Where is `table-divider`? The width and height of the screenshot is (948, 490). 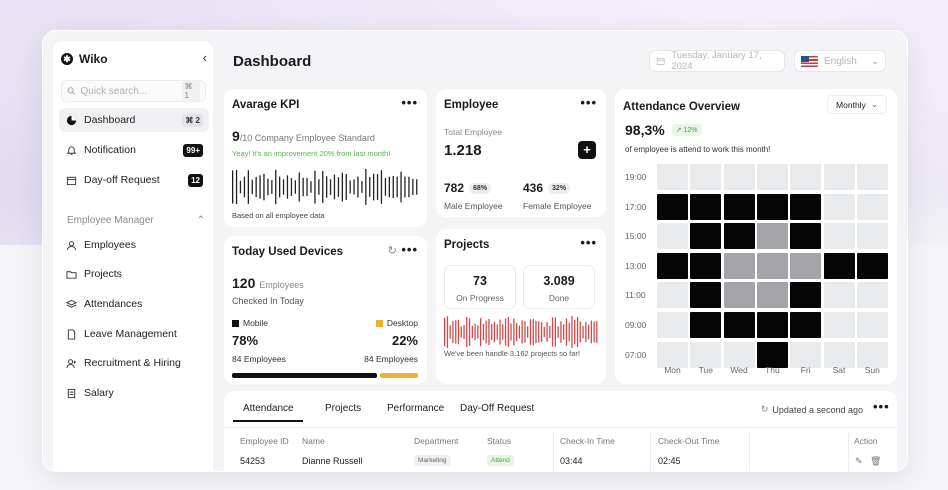 table-divider is located at coordinates (560, 427).